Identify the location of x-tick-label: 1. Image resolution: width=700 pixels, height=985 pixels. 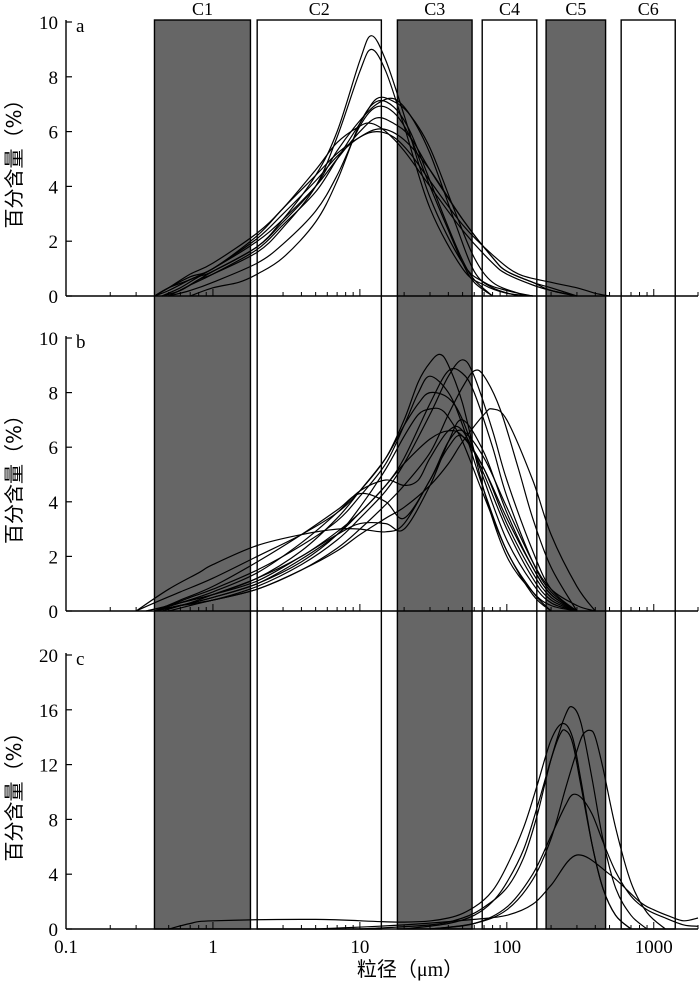
(213, 947).